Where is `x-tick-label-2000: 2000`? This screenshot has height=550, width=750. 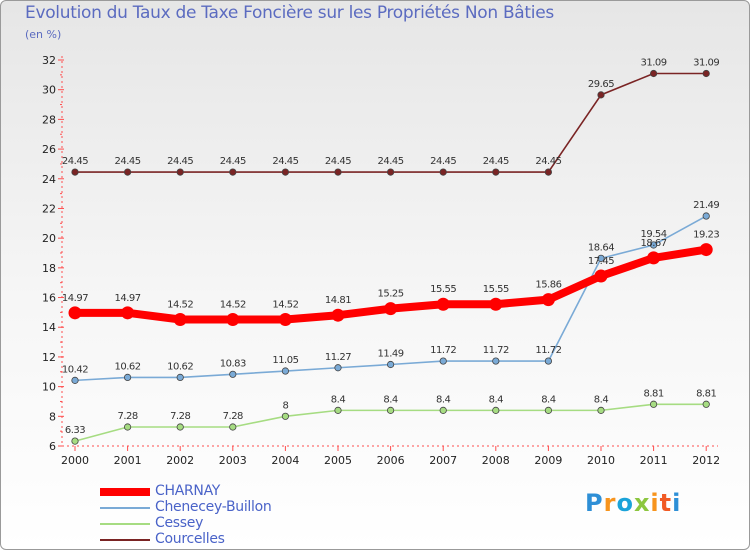
x-tick-label-2000: 2000 is located at coordinates (75, 460).